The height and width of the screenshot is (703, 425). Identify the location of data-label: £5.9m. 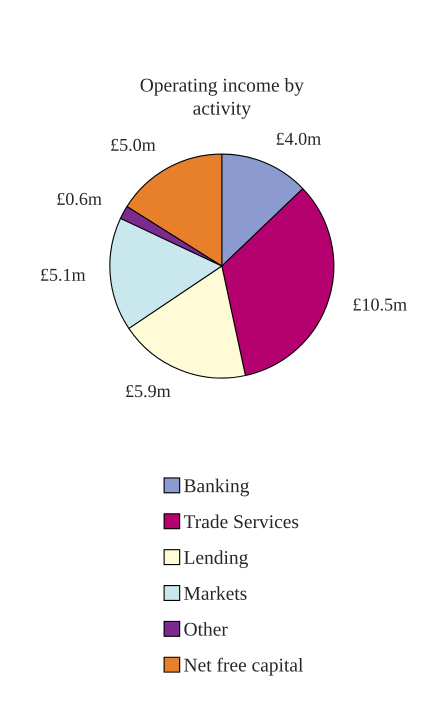
(148, 391).